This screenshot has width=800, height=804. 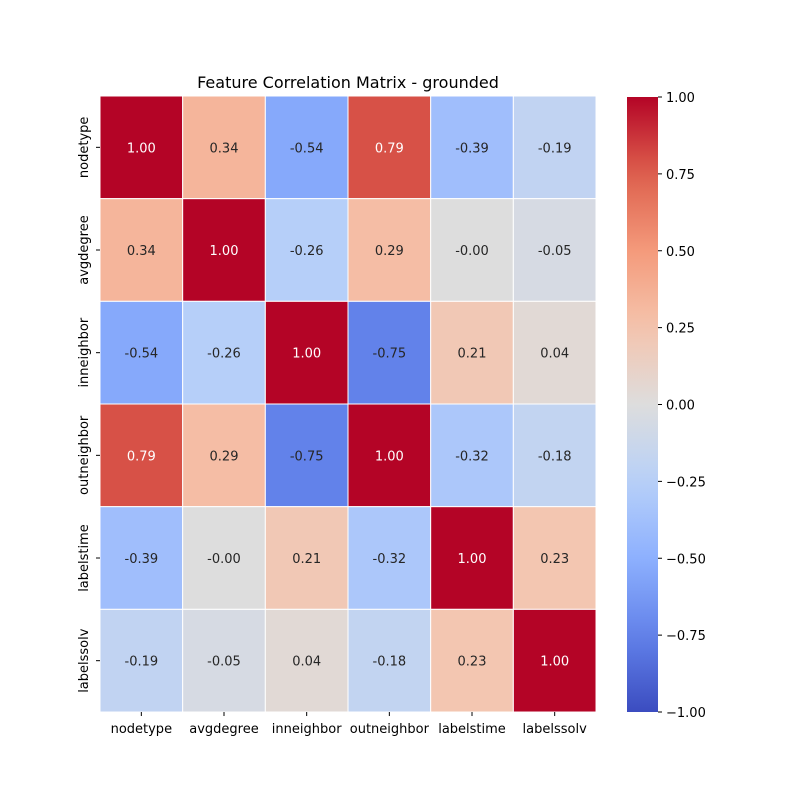 What do you see at coordinates (686, 636) in the screenshot?
I see `colorbar-tick-label: −0.75` at bounding box center [686, 636].